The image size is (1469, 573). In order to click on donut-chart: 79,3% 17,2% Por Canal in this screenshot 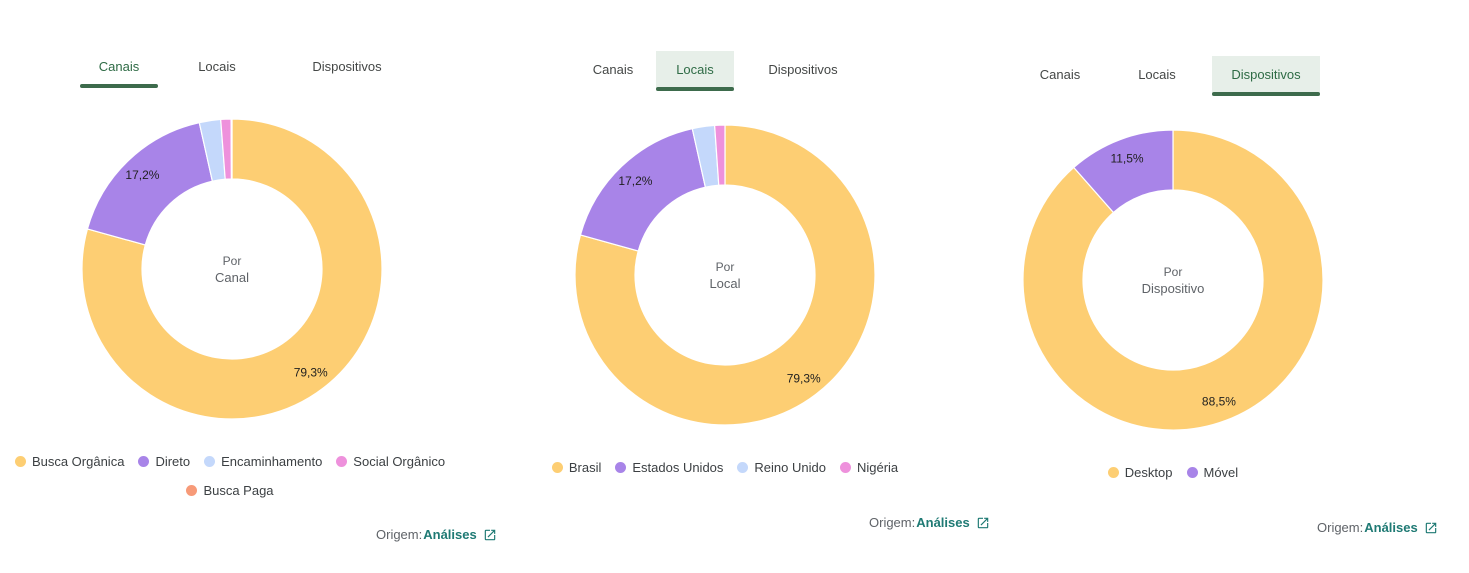, I will do `click(232, 269)`.